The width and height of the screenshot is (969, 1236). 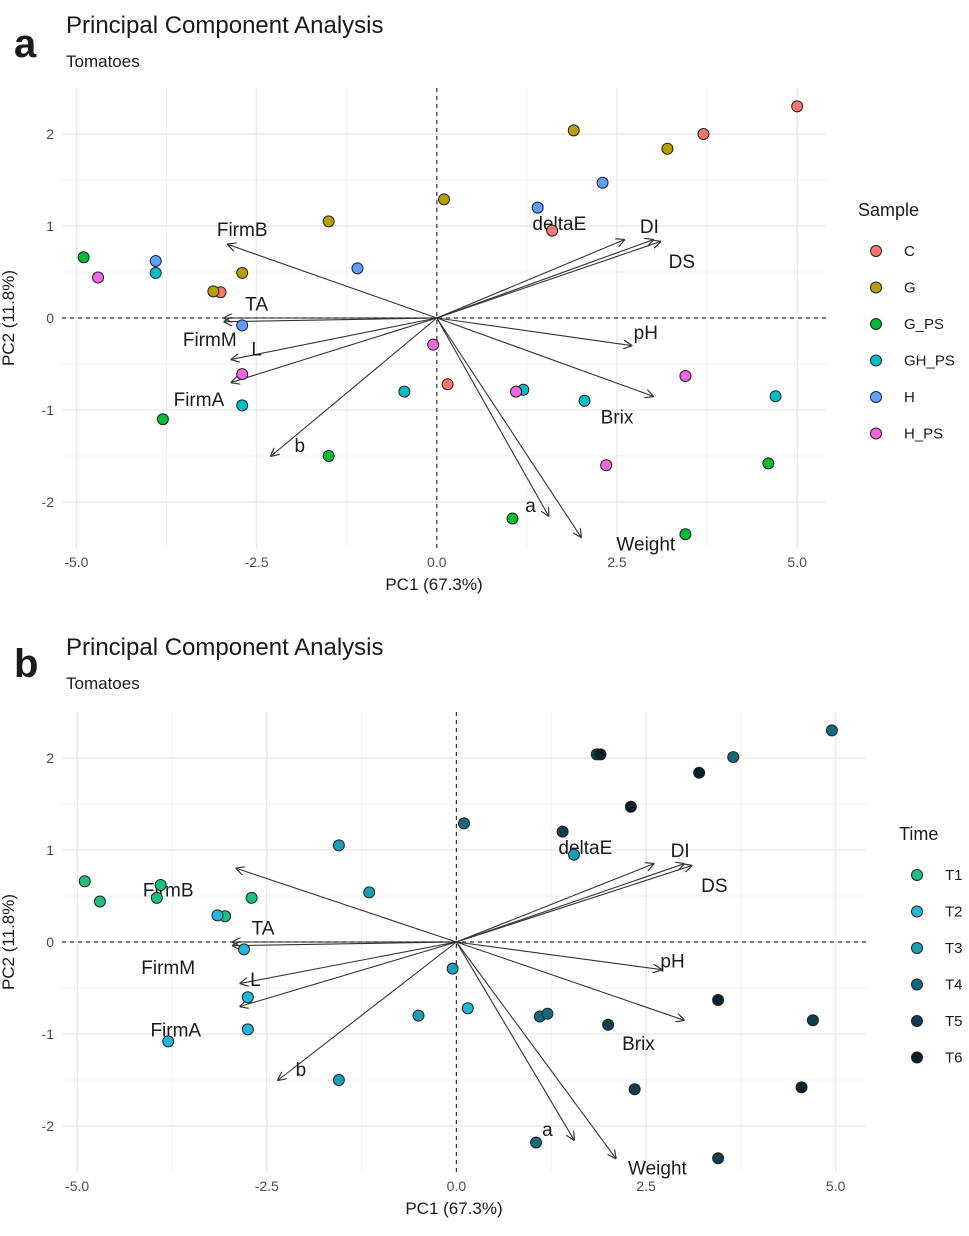 I want to click on loading-label: TA, so click(x=263, y=928).